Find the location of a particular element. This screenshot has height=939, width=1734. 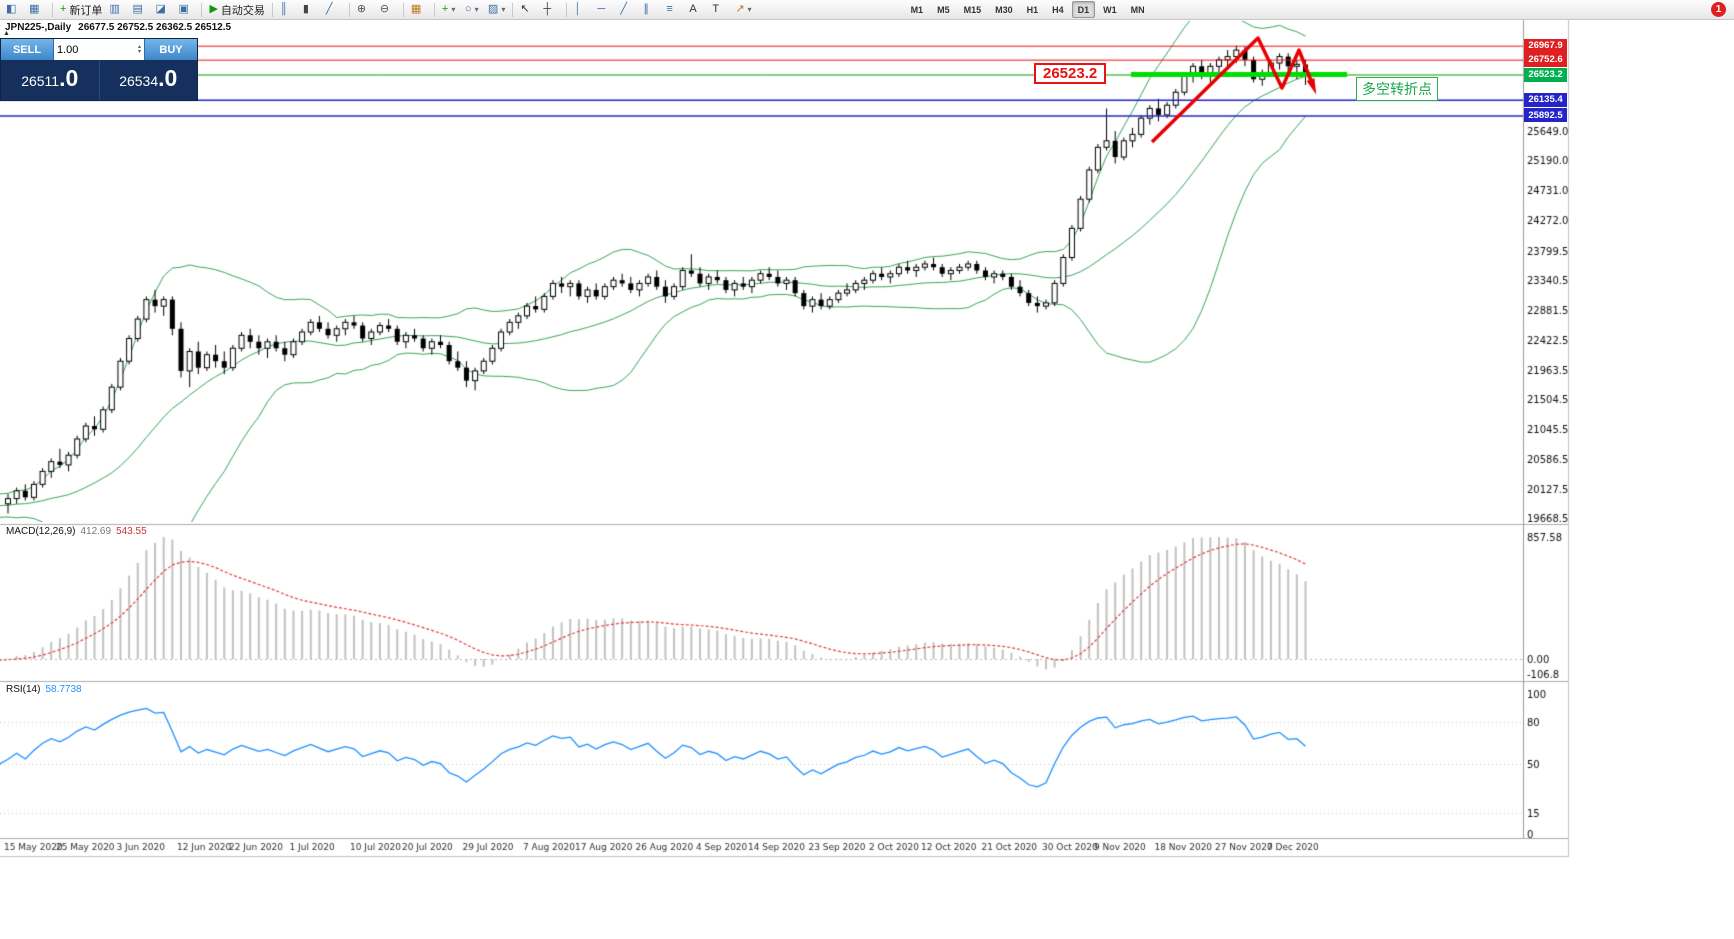

timeframe-m30-button: M30 is located at coordinates (1004, 9).